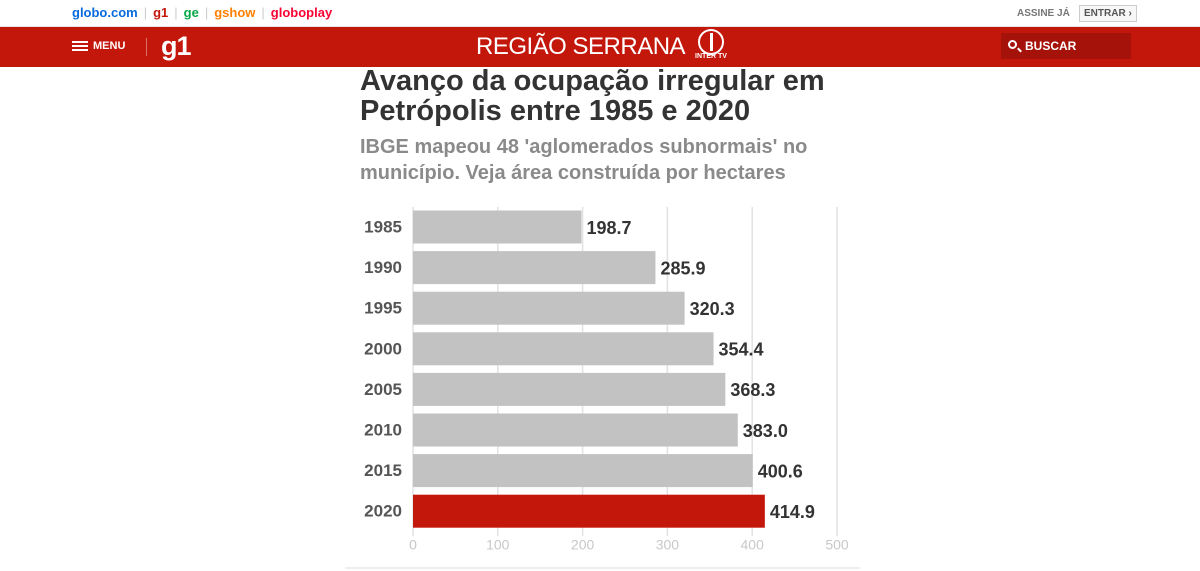  I want to click on y-tick-label: 1995, so click(383, 308).